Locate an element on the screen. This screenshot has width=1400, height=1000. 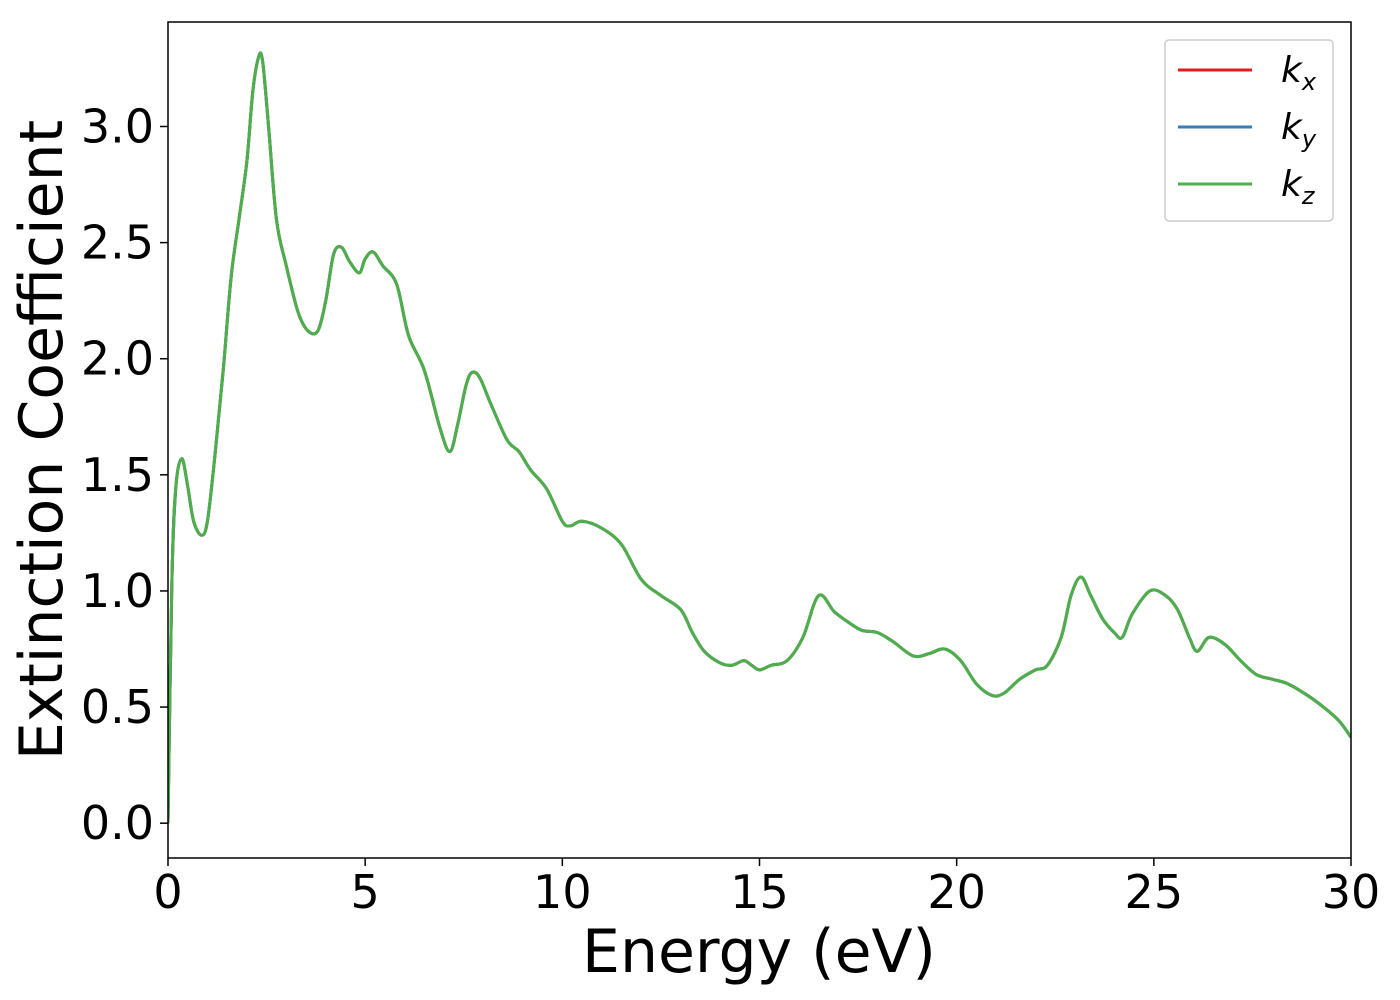
y-tick-label: 0.0 is located at coordinates (117, 823).